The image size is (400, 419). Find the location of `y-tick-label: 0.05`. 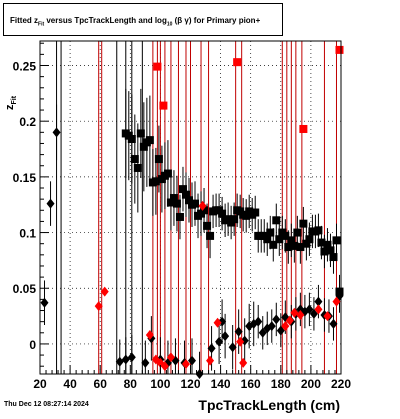

y-tick-label: 0.05 is located at coordinates (25, 289).